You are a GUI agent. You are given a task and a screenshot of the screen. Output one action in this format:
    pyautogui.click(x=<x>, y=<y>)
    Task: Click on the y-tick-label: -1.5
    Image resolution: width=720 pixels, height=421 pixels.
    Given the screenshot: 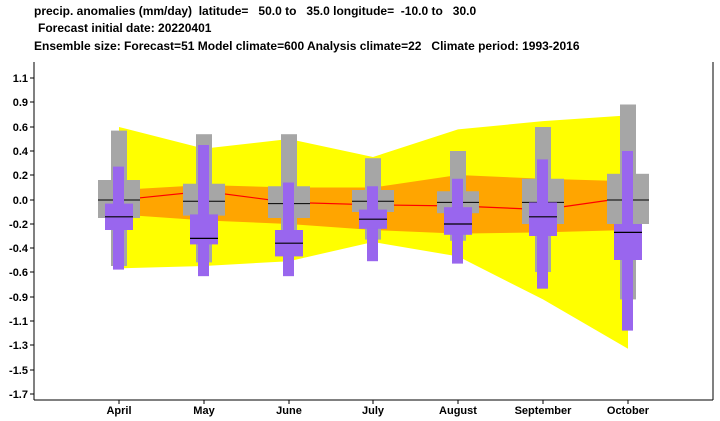 What is the action you would take?
    pyautogui.click(x=18, y=371)
    